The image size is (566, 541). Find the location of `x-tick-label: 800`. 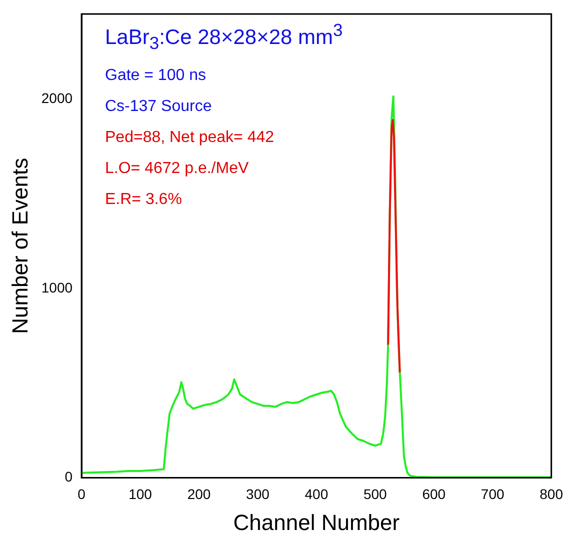

x-tick-label: 800 is located at coordinates (552, 494).